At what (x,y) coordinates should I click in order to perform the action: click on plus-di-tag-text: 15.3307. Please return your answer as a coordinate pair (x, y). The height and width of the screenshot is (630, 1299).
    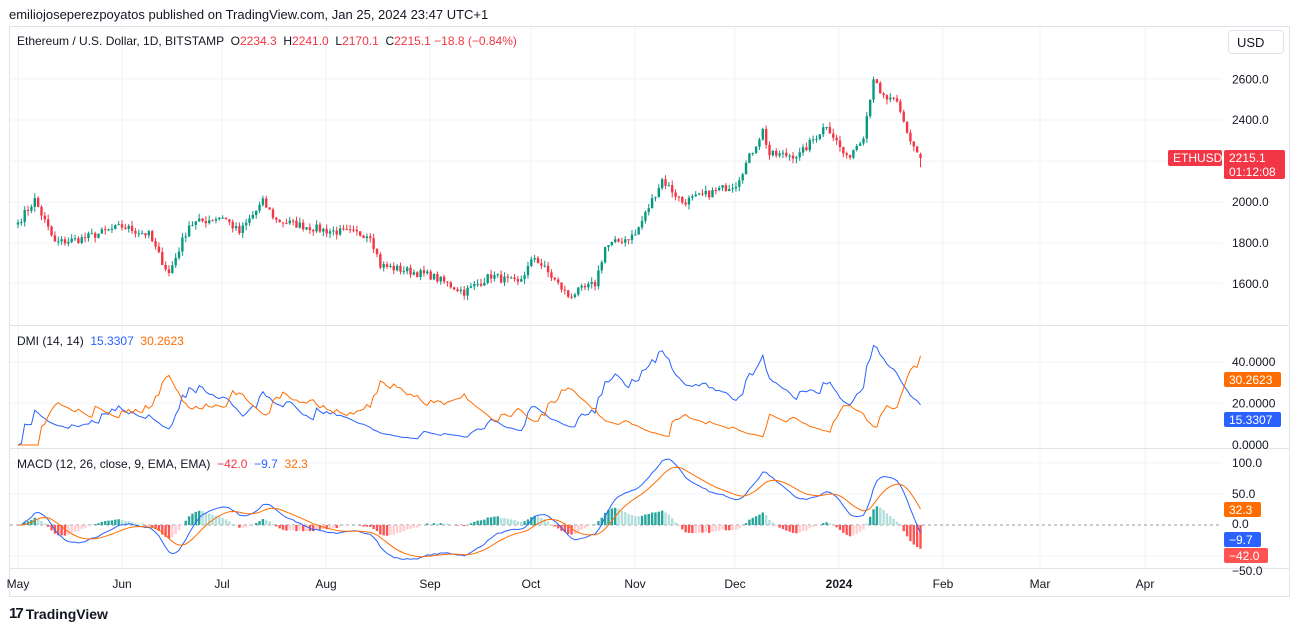
    Looking at the image, I should click on (1251, 420).